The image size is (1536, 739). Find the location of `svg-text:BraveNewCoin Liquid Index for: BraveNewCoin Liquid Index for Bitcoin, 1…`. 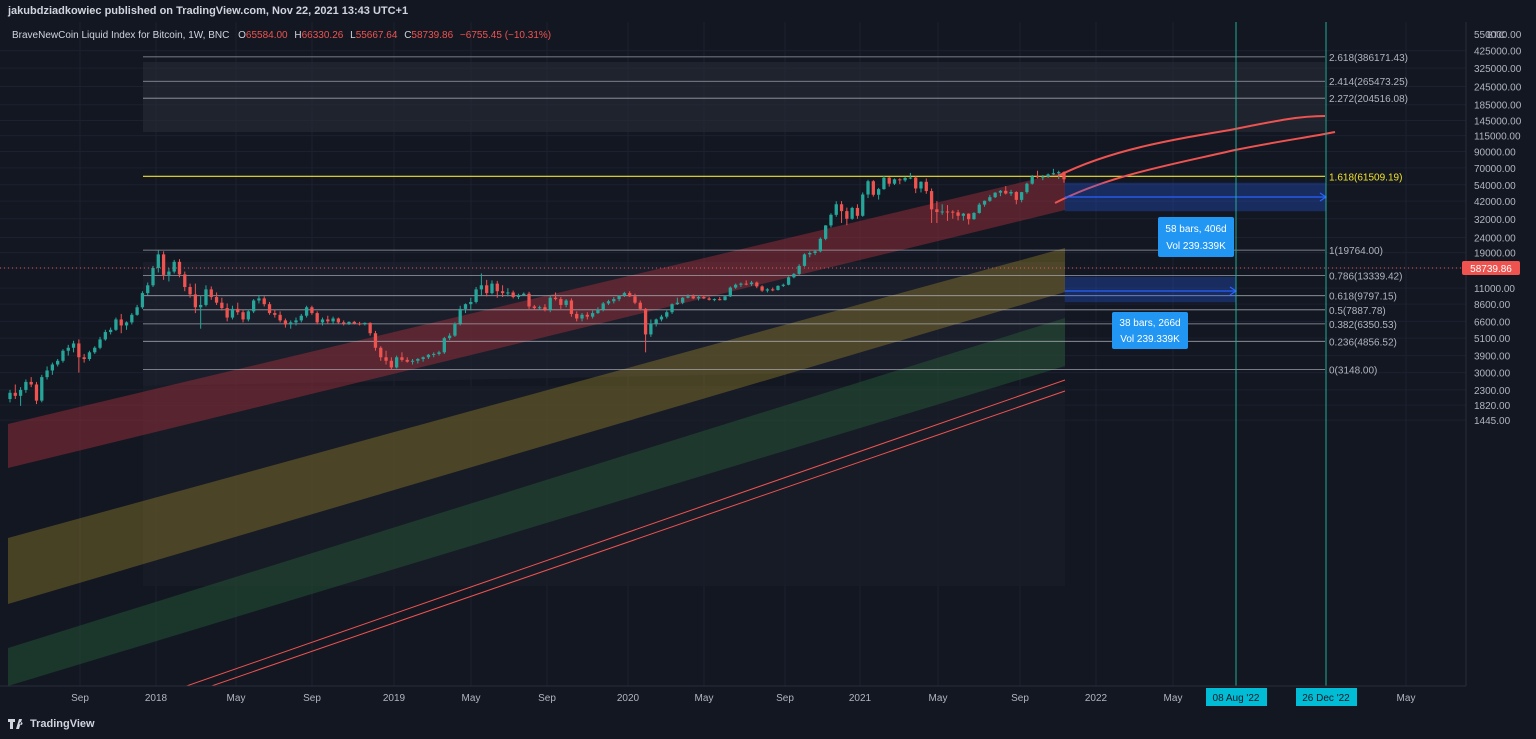

svg-text:BraveNewCoin Liquid Index for: BraveNewCoin Liquid Index for Bitcoin, 1… is located at coordinates (281, 35).